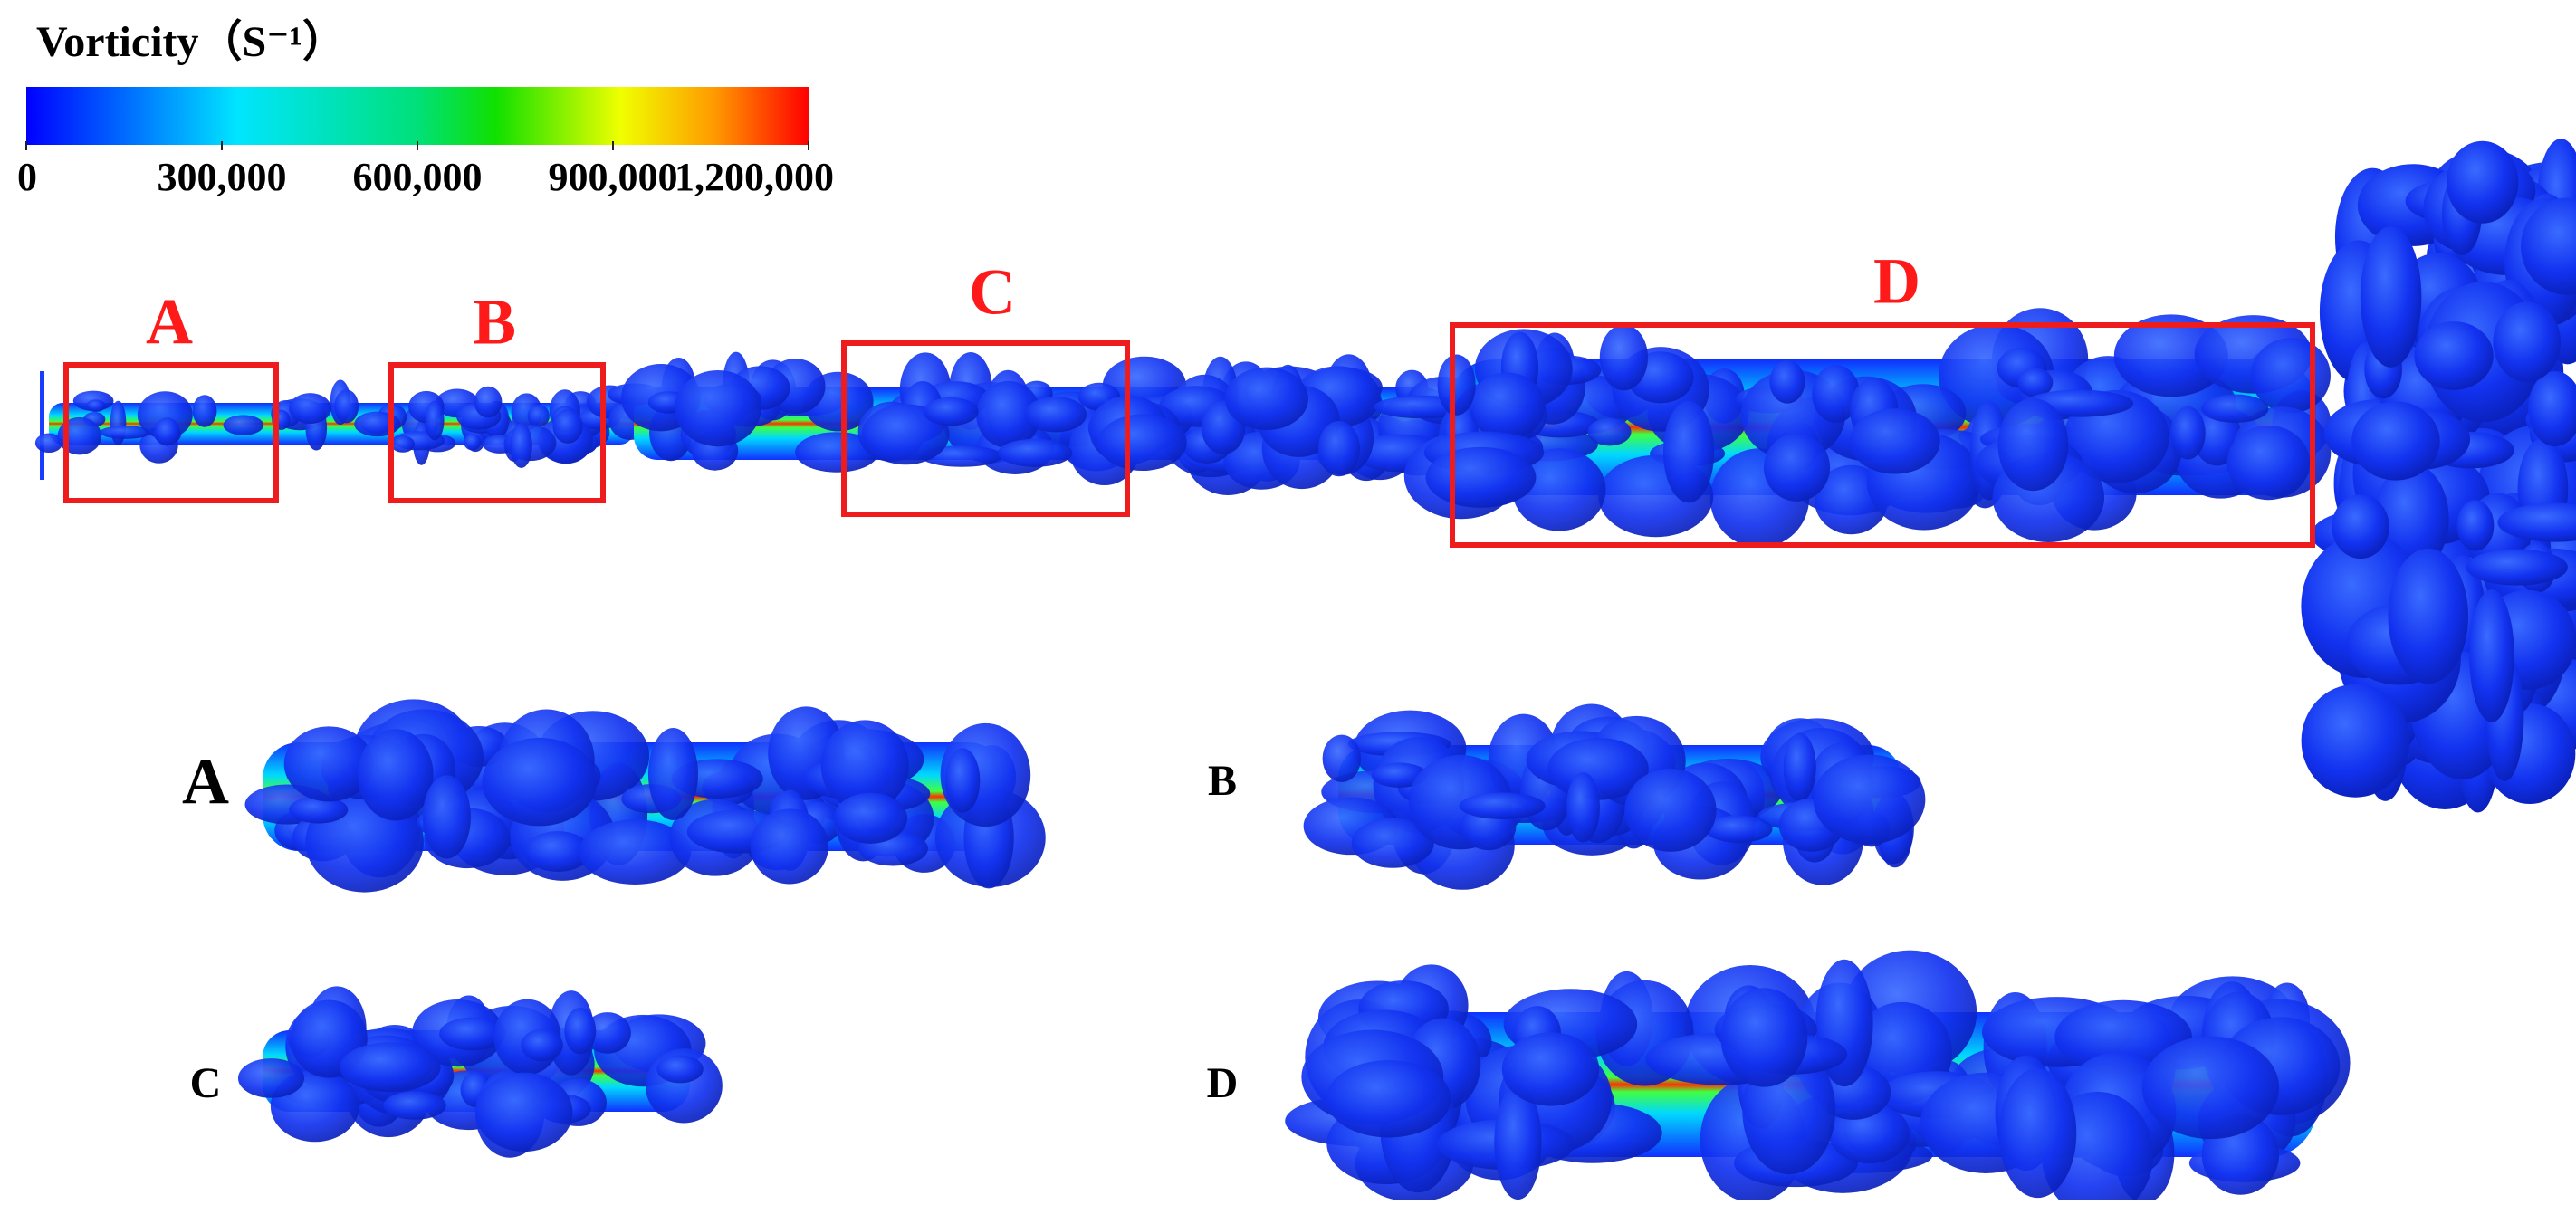 This screenshot has height=1205, width=2576. I want to click on region-label: D, so click(1896, 281).